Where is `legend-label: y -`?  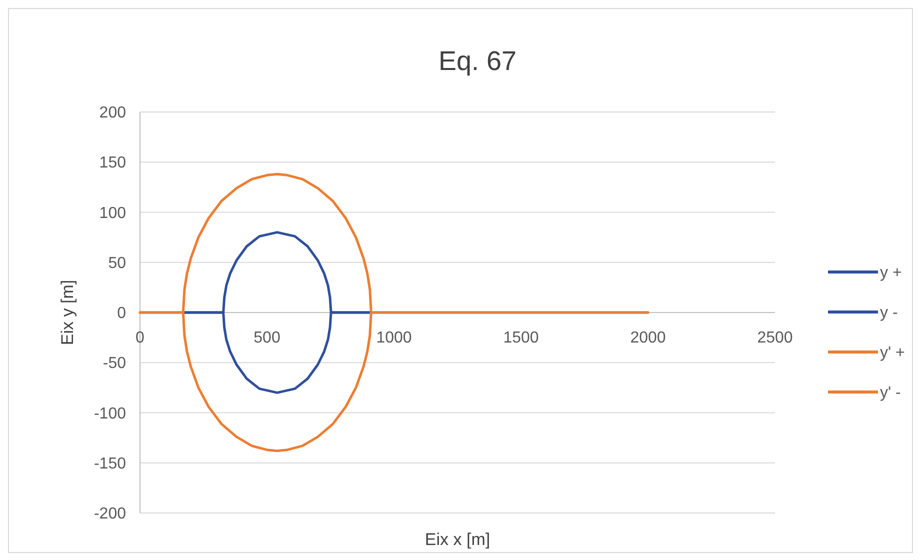
legend-label: y - is located at coordinates (889, 313).